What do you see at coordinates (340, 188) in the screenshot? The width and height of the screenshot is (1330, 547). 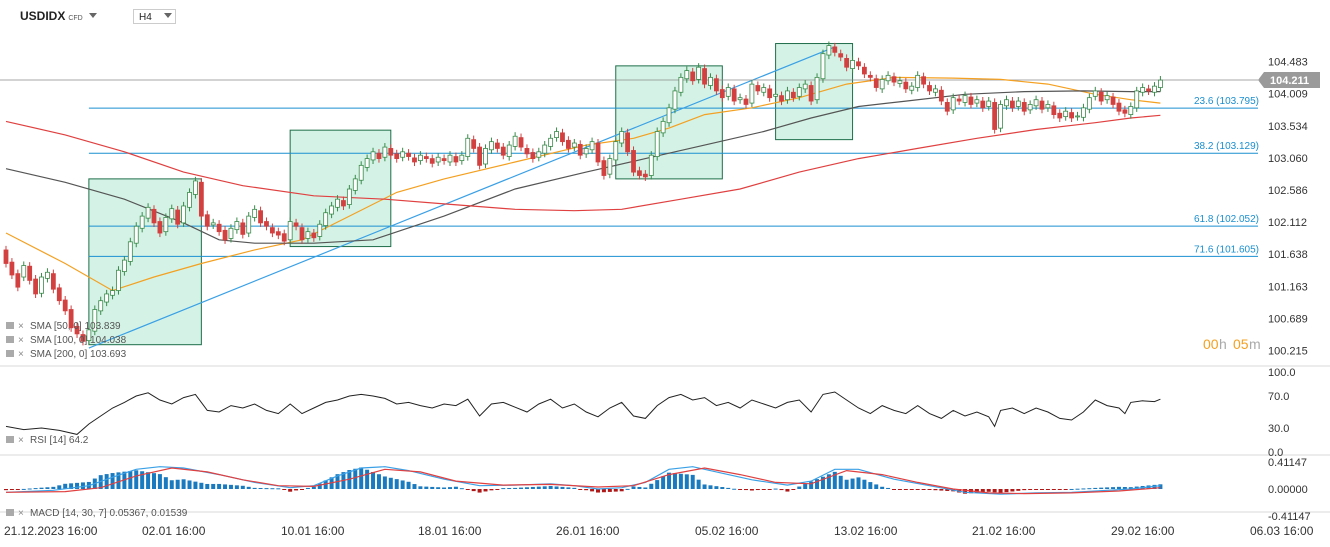 I see `highlight-box` at bounding box center [340, 188].